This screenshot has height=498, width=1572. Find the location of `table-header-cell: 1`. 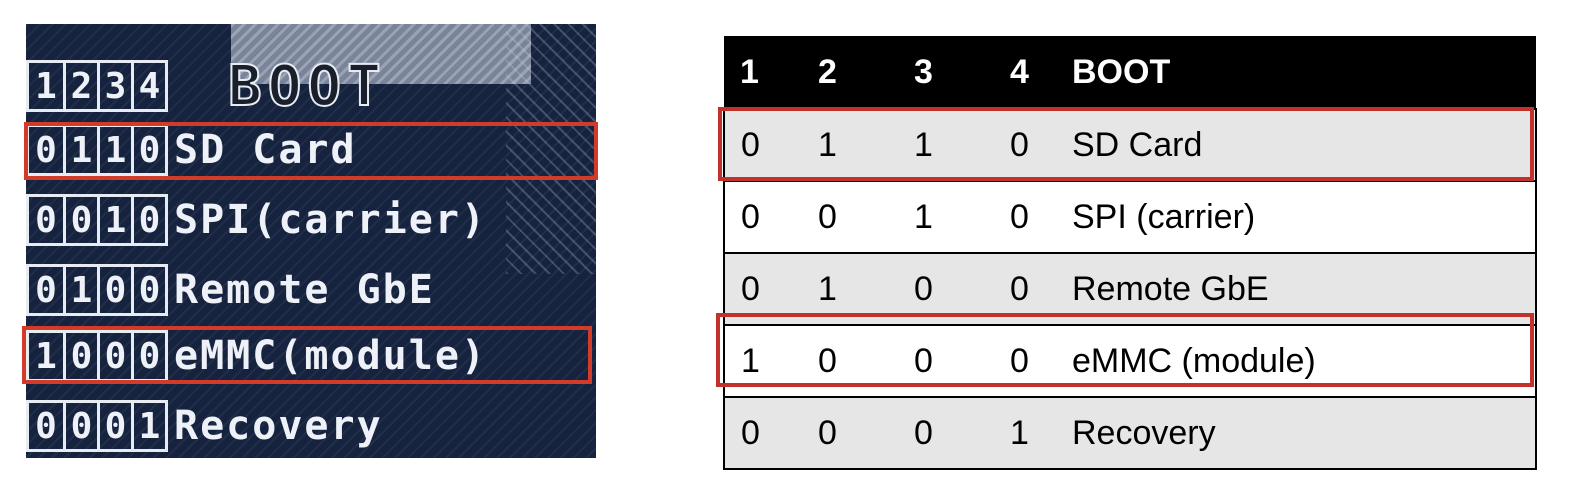

table-header-cell: 1 is located at coordinates (771, 72).